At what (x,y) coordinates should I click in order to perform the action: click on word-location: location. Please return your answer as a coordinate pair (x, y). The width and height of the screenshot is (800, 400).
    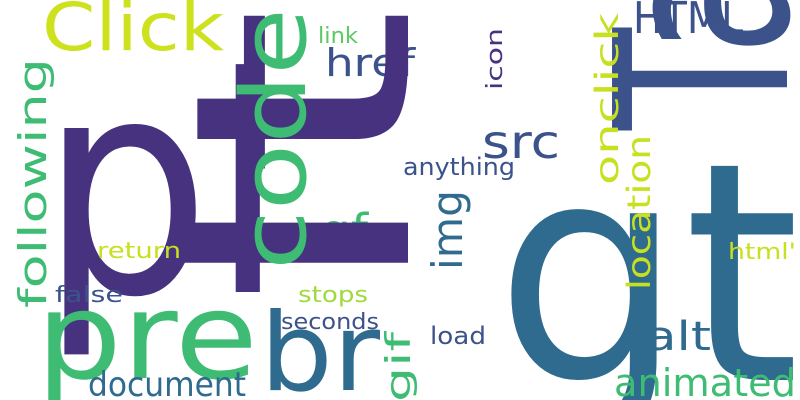
    Looking at the image, I should click on (639, 212).